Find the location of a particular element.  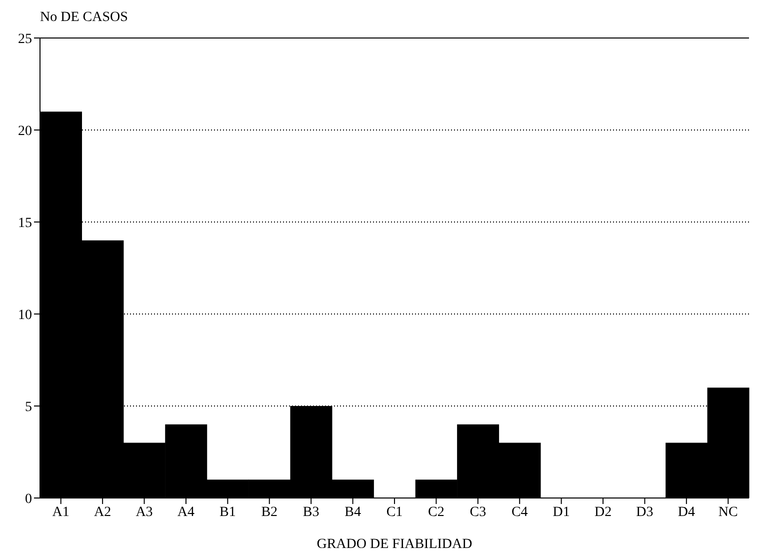

x-tick-label: D1 is located at coordinates (561, 512).